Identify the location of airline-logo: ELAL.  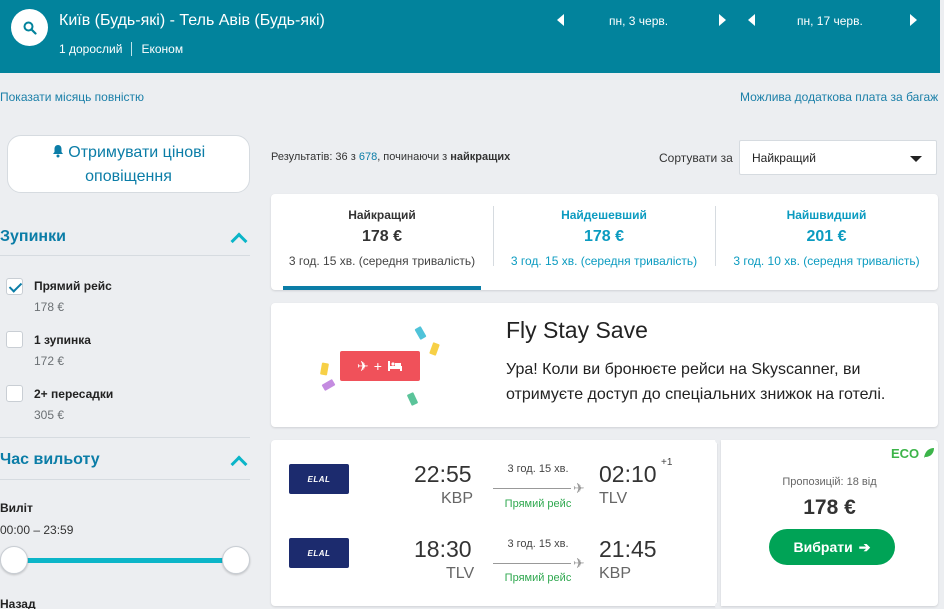
(319, 479).